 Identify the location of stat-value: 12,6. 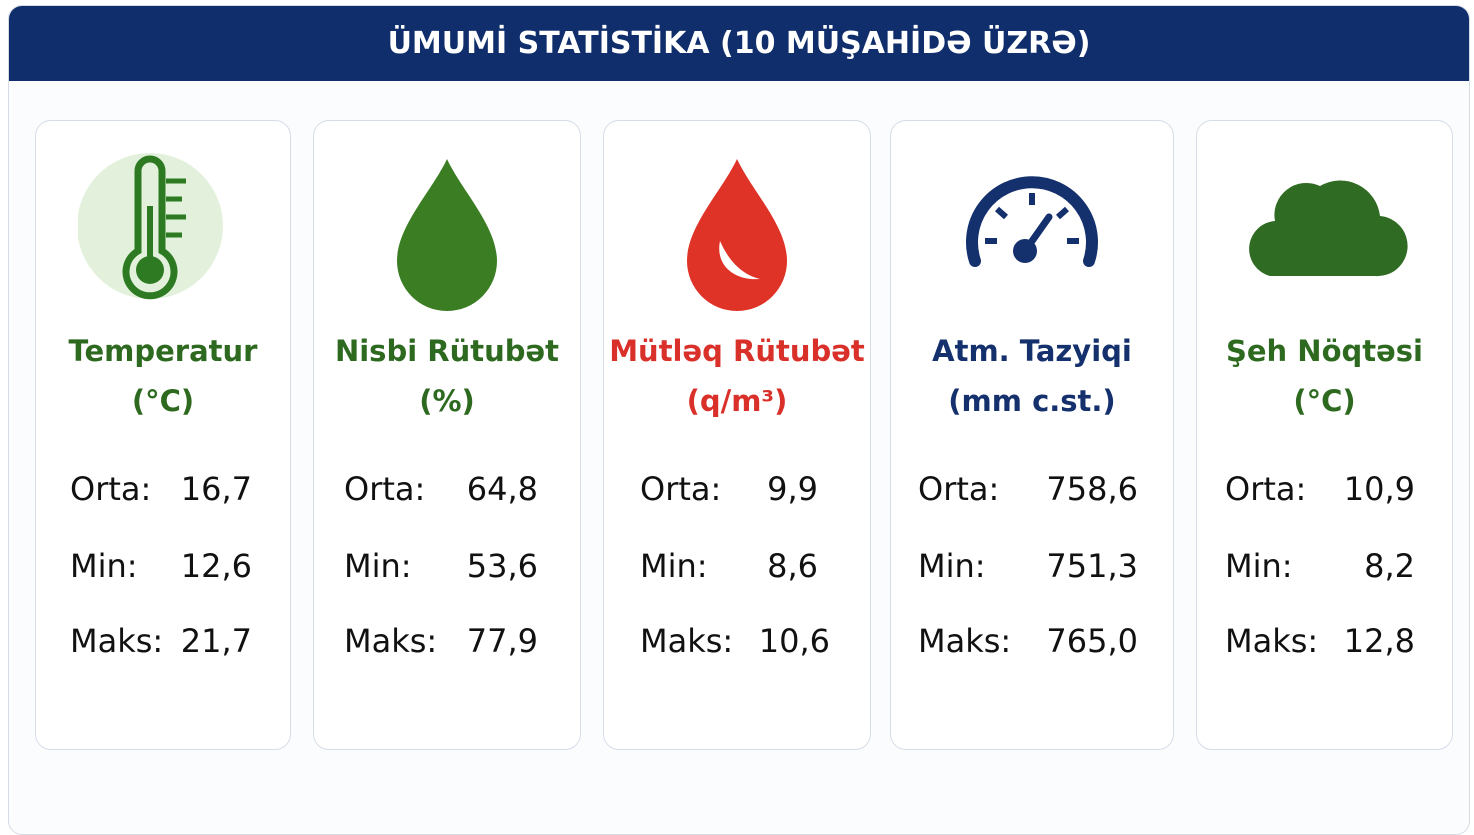
(216, 566).